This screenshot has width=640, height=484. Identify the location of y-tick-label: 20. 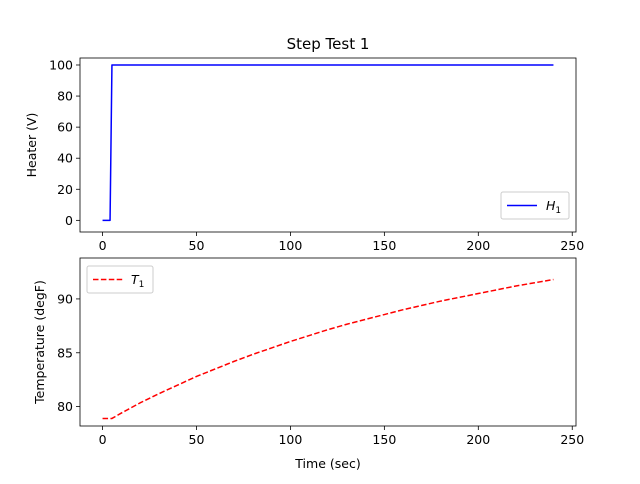
(65, 189).